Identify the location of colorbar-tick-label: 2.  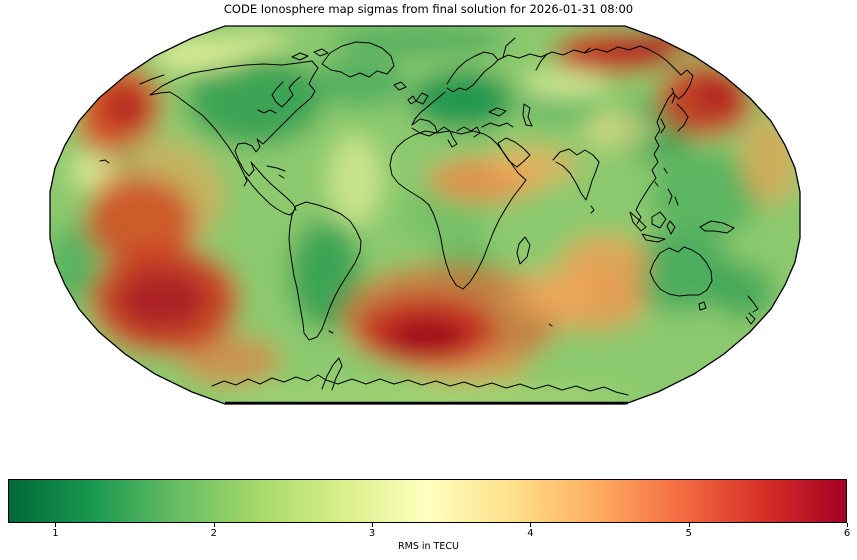
(213, 533).